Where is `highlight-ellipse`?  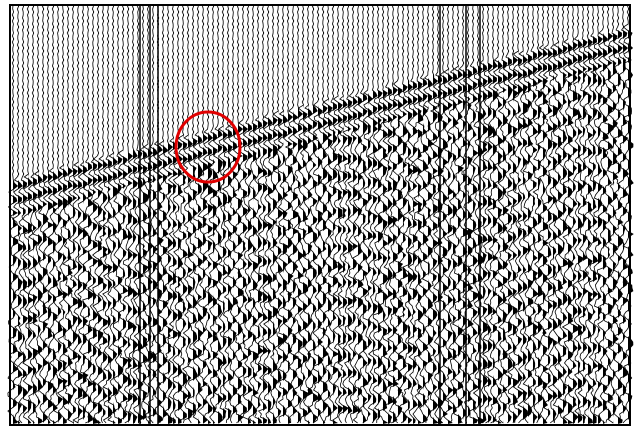 highlight-ellipse is located at coordinates (208, 147).